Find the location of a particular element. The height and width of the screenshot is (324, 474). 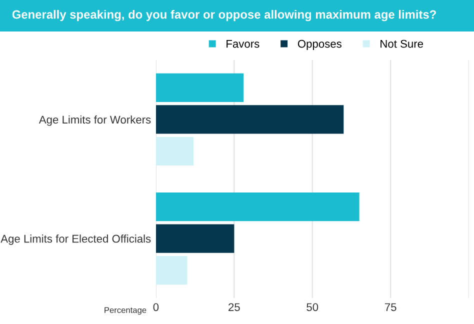

x-axis-title: Percentage is located at coordinates (125, 311).